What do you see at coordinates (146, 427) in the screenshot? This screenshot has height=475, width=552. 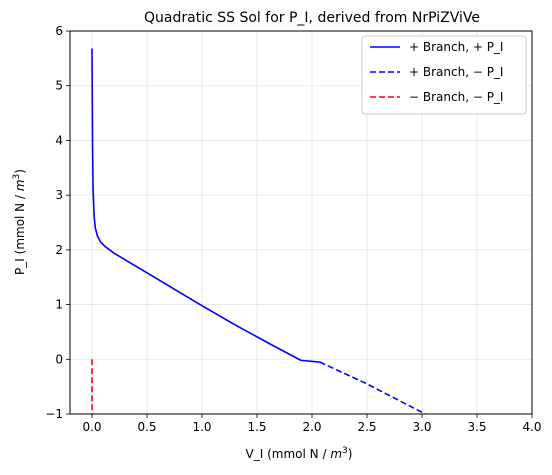 I see `x-tick-label: 0.5` at bounding box center [146, 427].